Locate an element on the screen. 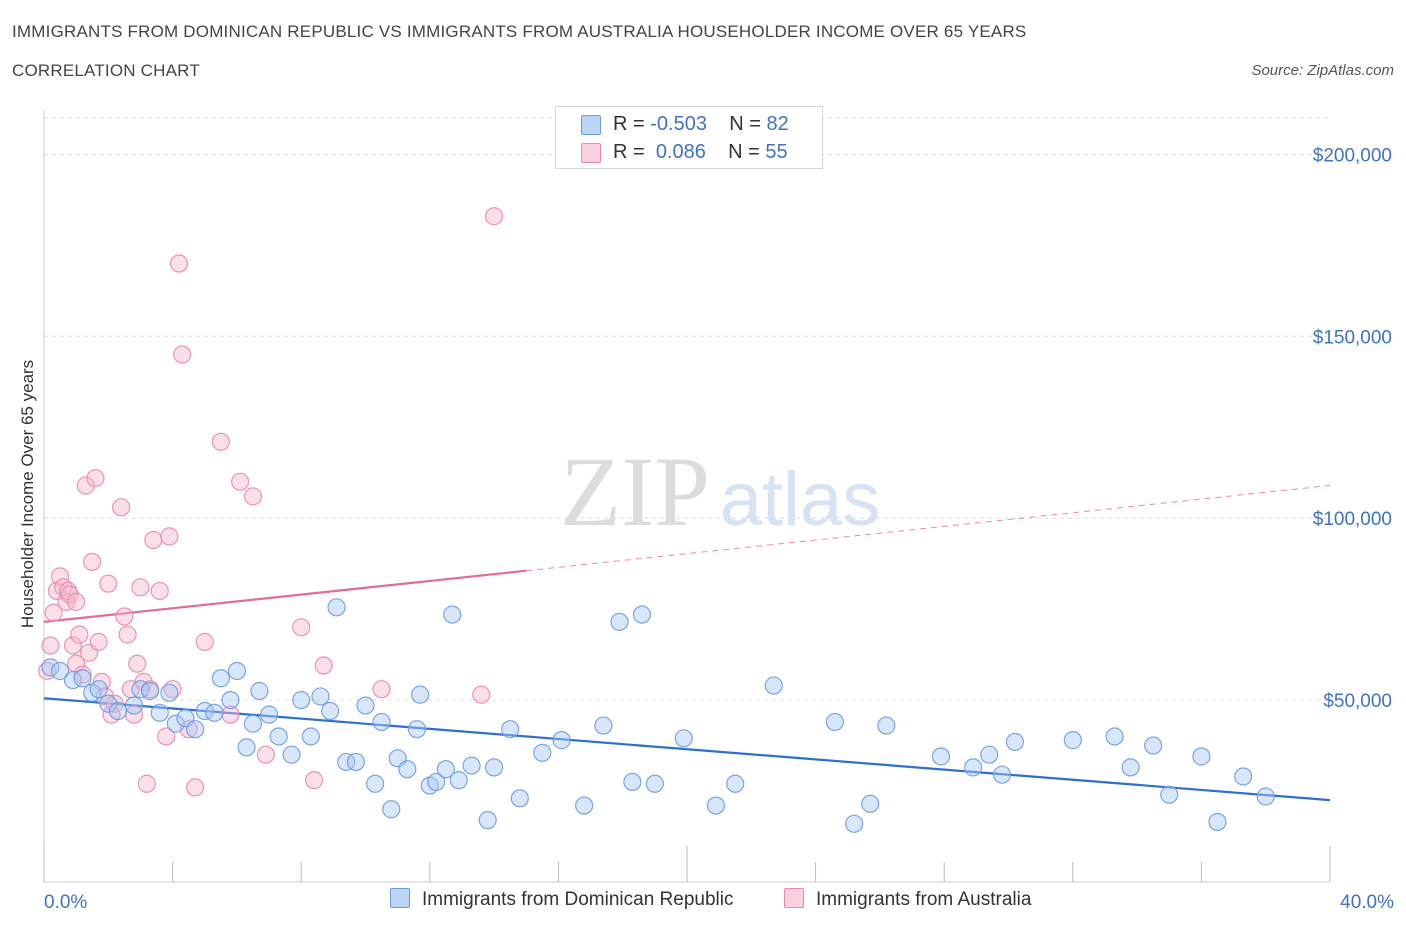  watermark: ZIP atlas is located at coordinates (720, 491).